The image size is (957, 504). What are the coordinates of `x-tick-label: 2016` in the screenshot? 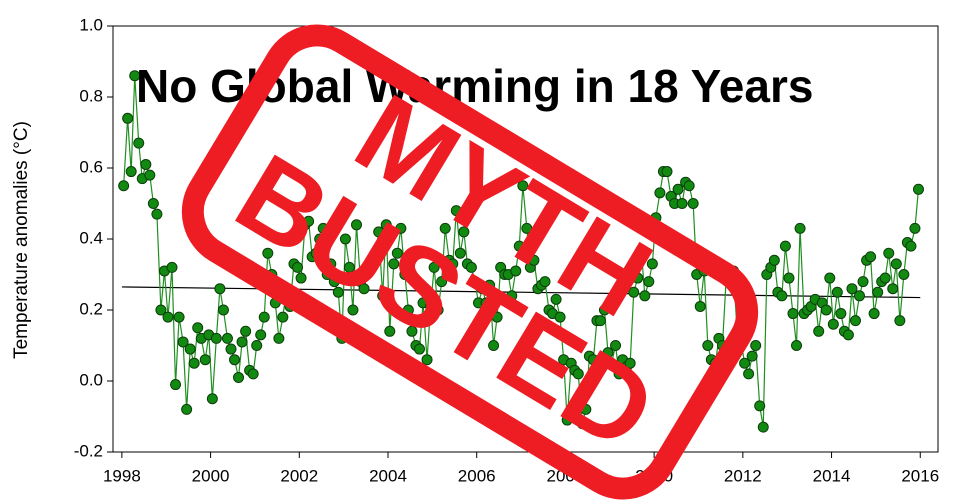 It's located at (920, 475).